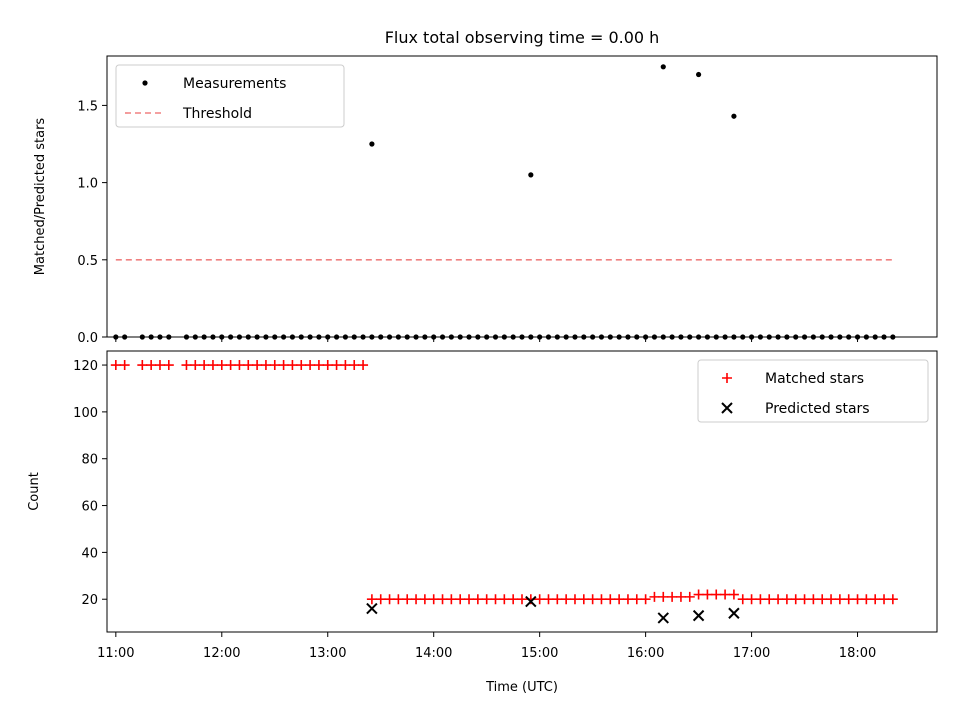 This screenshot has width=960, height=724. What do you see at coordinates (89, 507) in the screenshot?
I see `y-tick-label: 60` at bounding box center [89, 507].